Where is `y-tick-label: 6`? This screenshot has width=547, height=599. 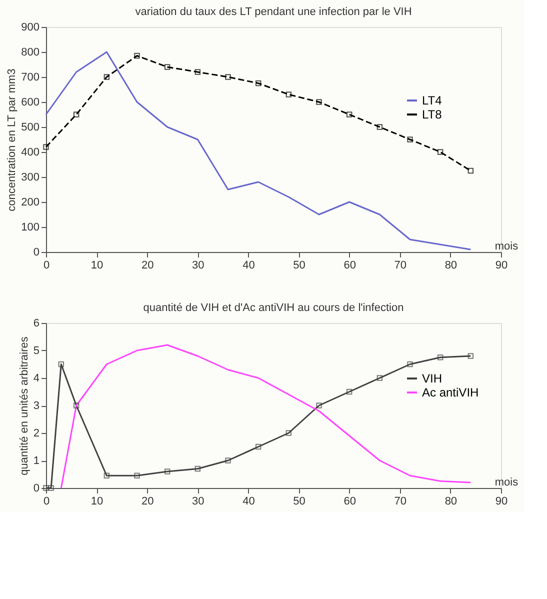 y-tick-label: 6 is located at coordinates (36, 324).